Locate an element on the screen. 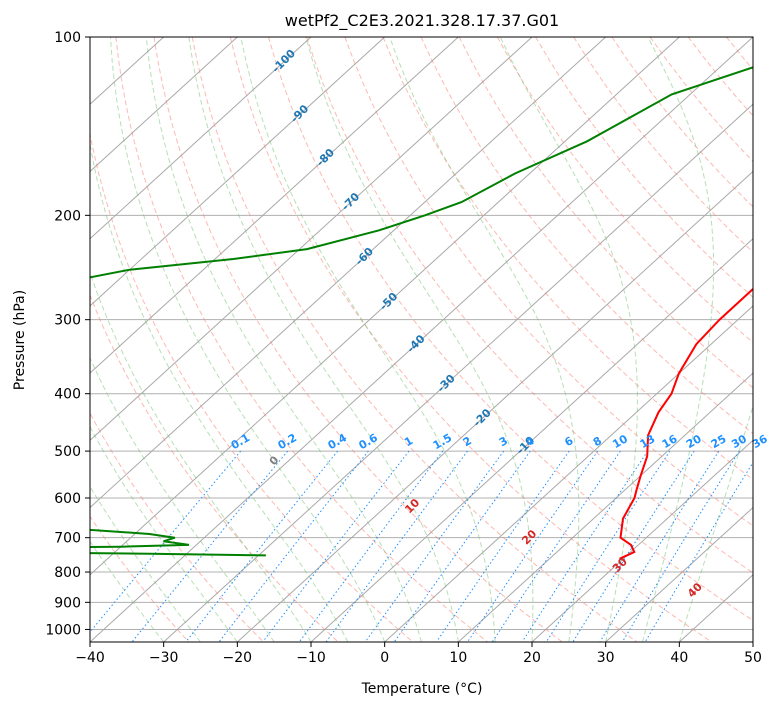 The height and width of the screenshot is (708, 775). x-tick-label: 30 is located at coordinates (606, 658).